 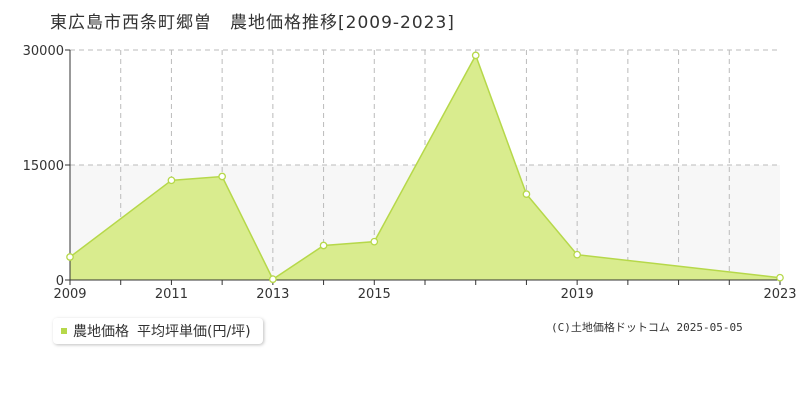 What do you see at coordinates (374, 294) in the screenshot?
I see `x-tick-label: 2015` at bounding box center [374, 294].